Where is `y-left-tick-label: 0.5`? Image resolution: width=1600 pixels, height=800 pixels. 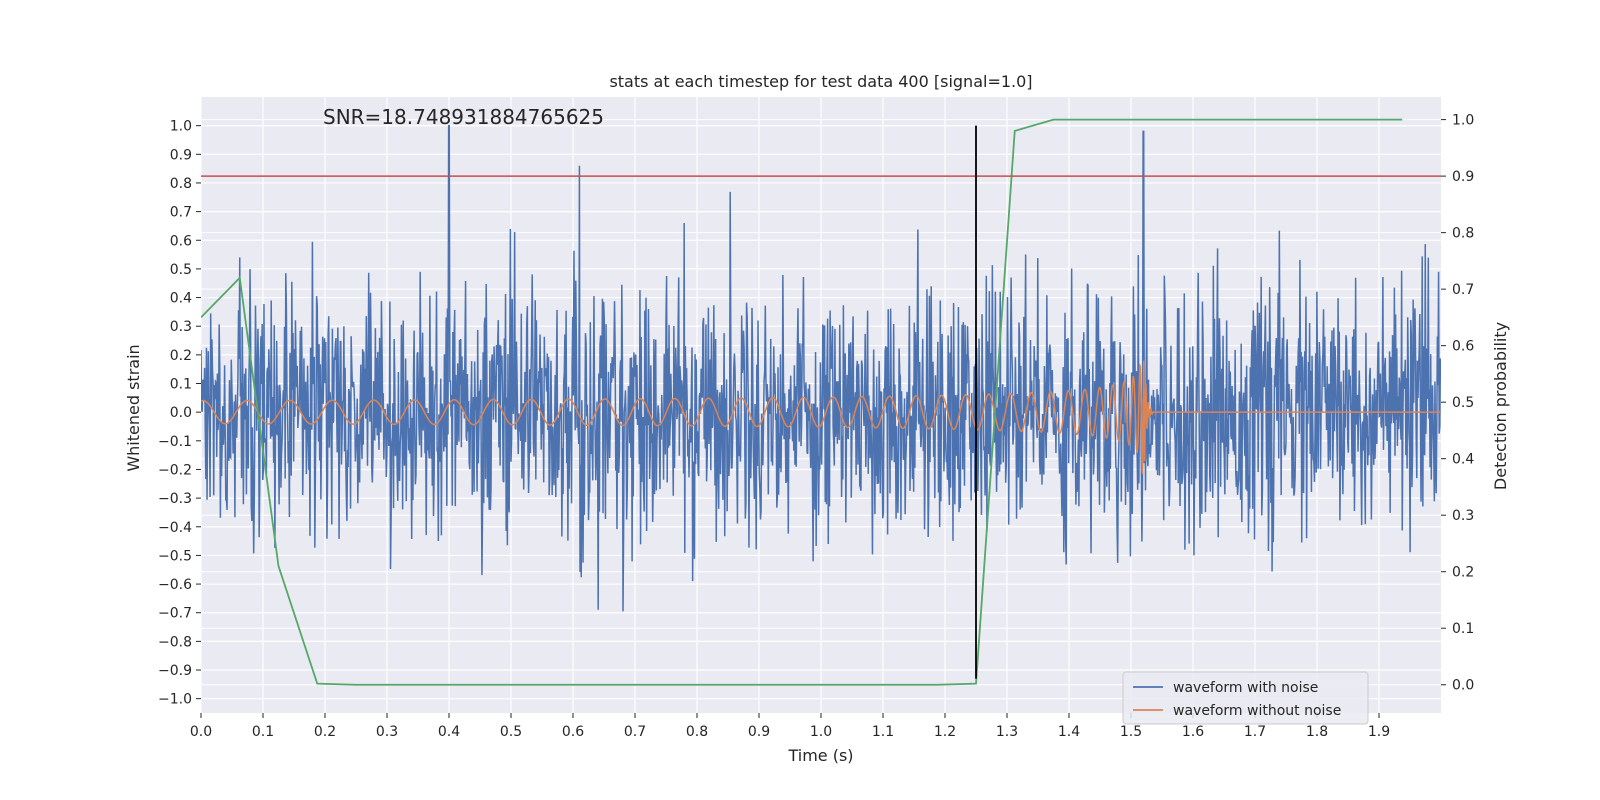 y-left-tick-label: 0.5 is located at coordinates (181, 270).